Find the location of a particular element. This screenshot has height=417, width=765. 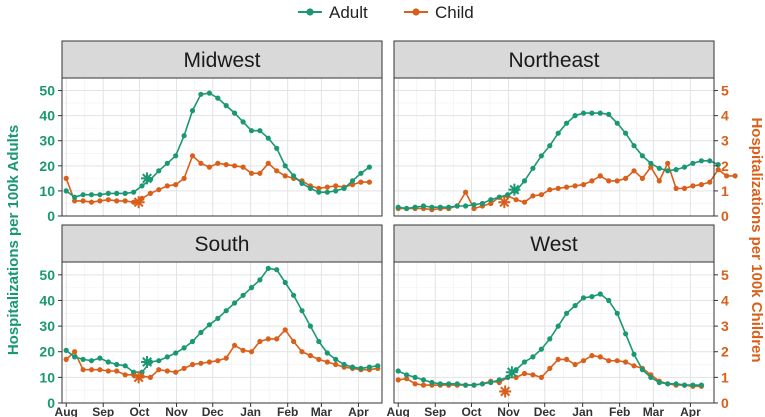

left-tick-label: 0 is located at coordinates (51, 403).